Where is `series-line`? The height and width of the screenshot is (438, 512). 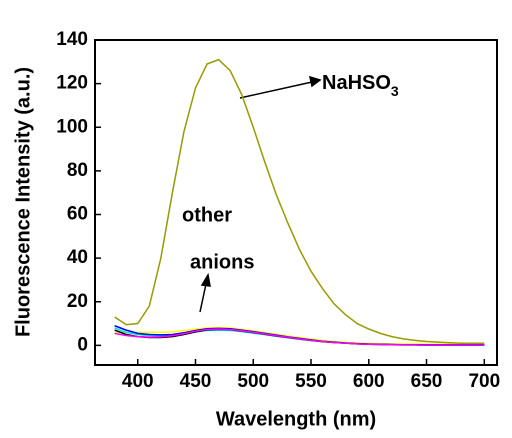
series-line is located at coordinates (299, 337).